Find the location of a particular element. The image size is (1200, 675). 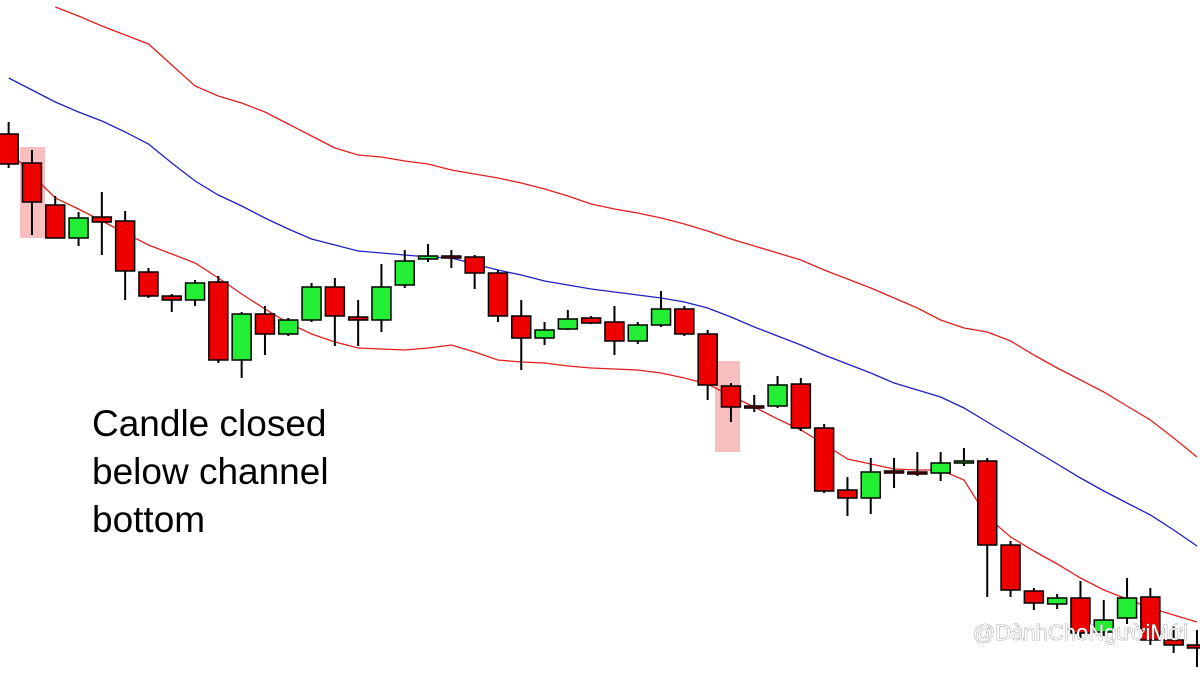

annotation: Candle closed below channel bottom is located at coordinates (210, 471).